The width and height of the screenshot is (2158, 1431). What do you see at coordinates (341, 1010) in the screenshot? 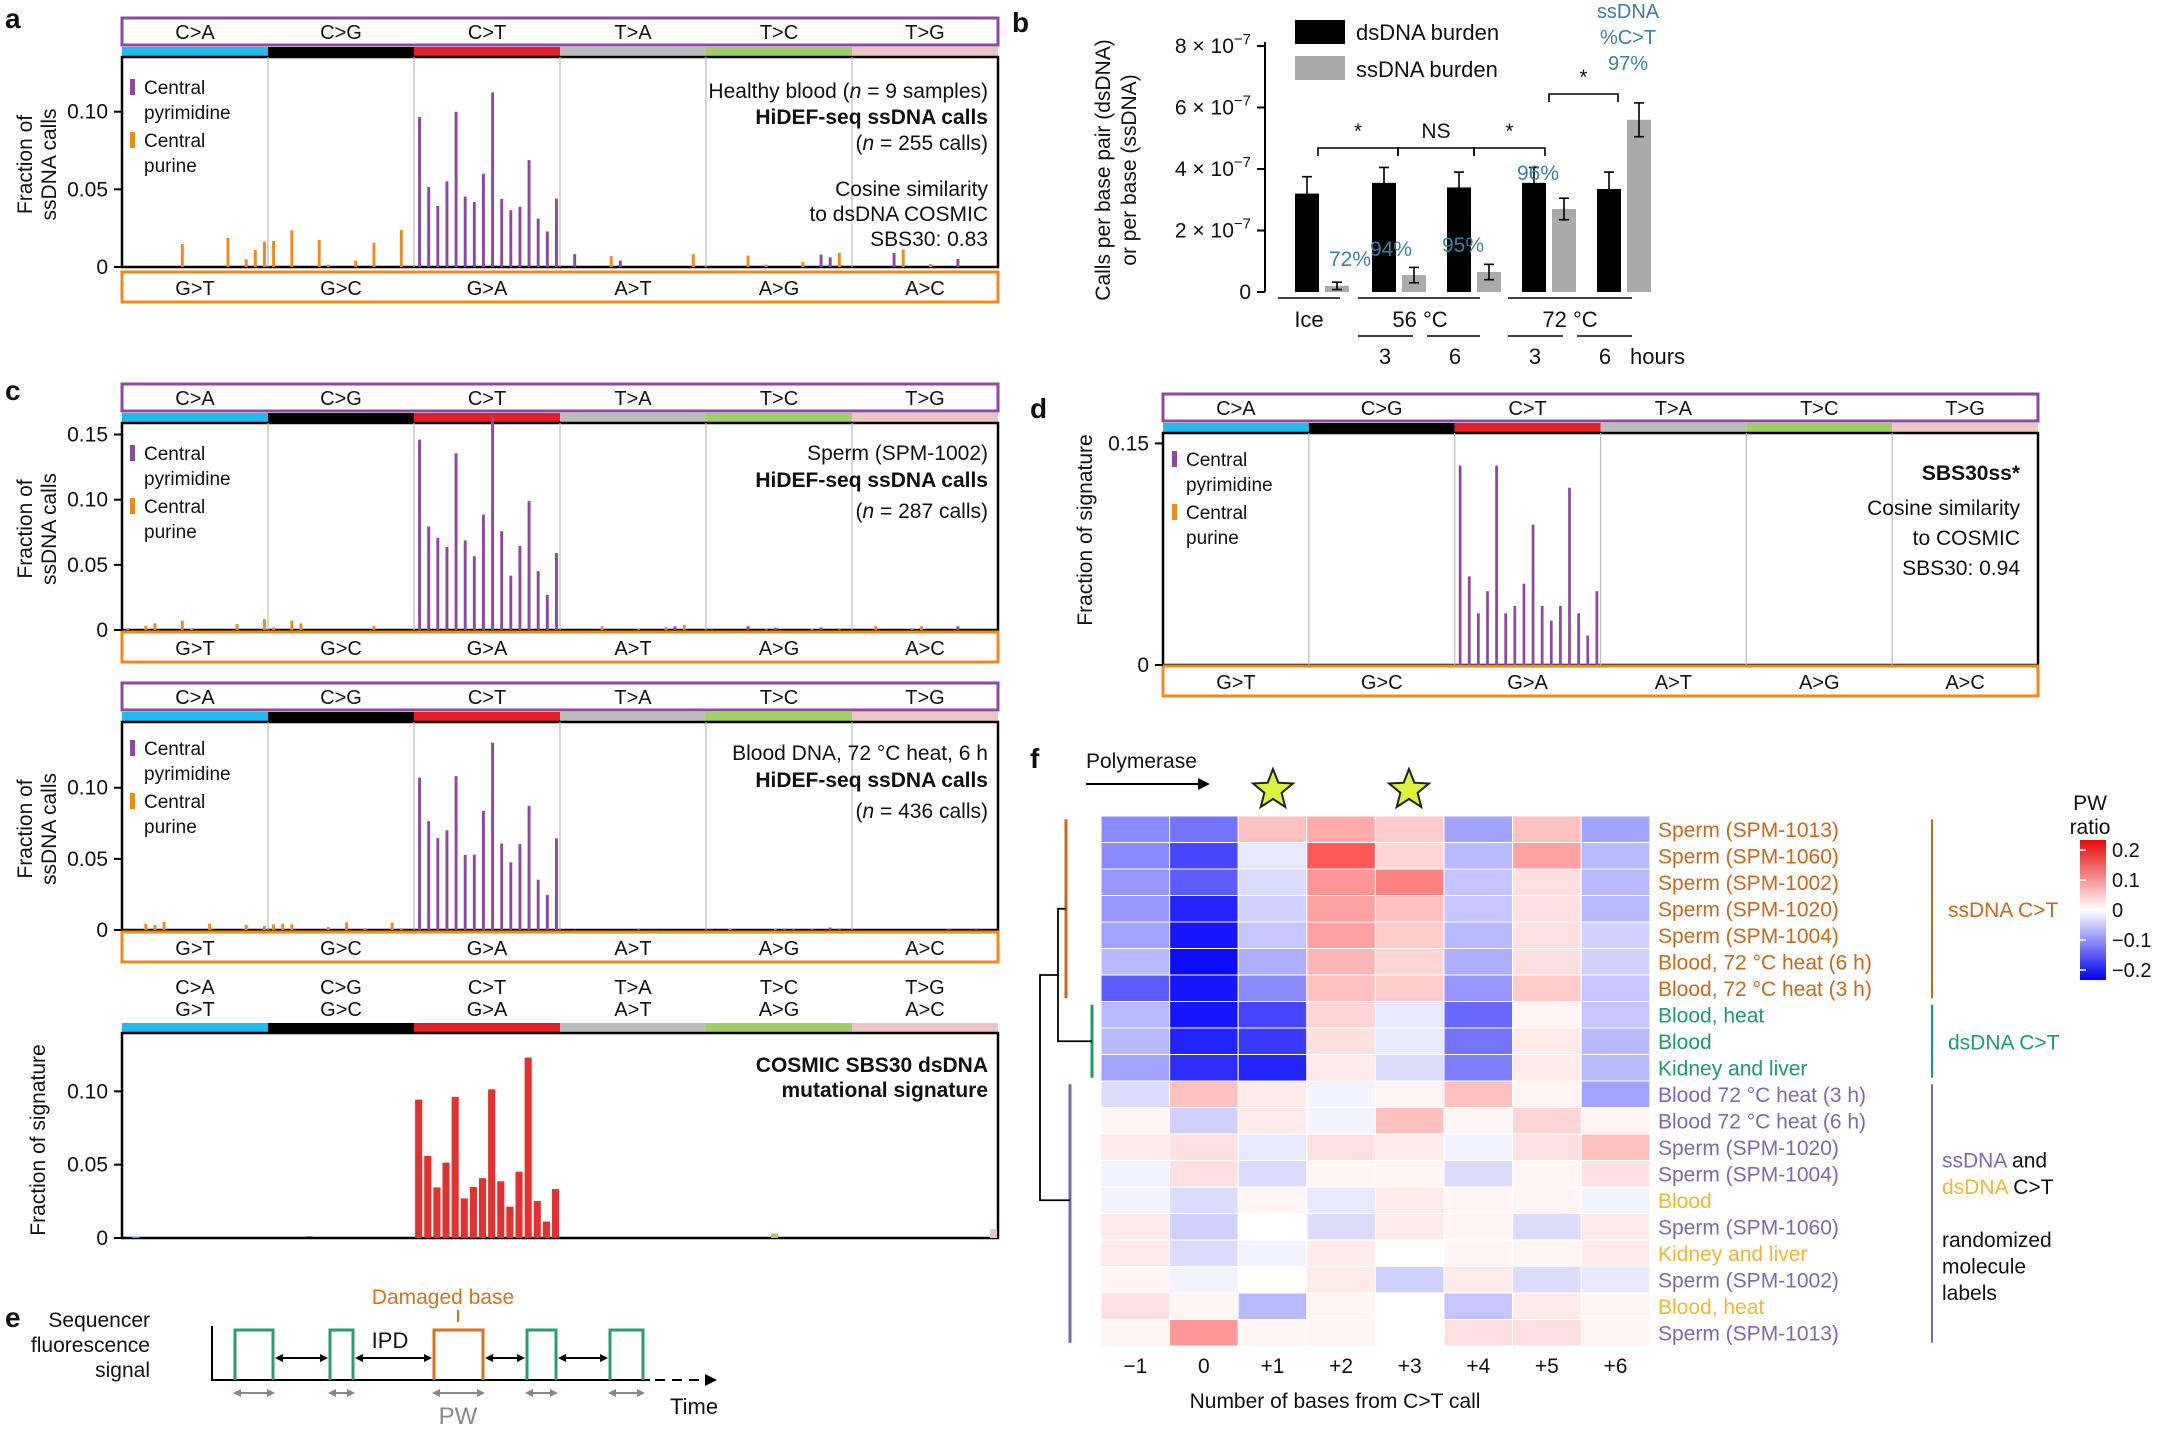
I see `cosmic-class-label: G>C` at bounding box center [341, 1010].